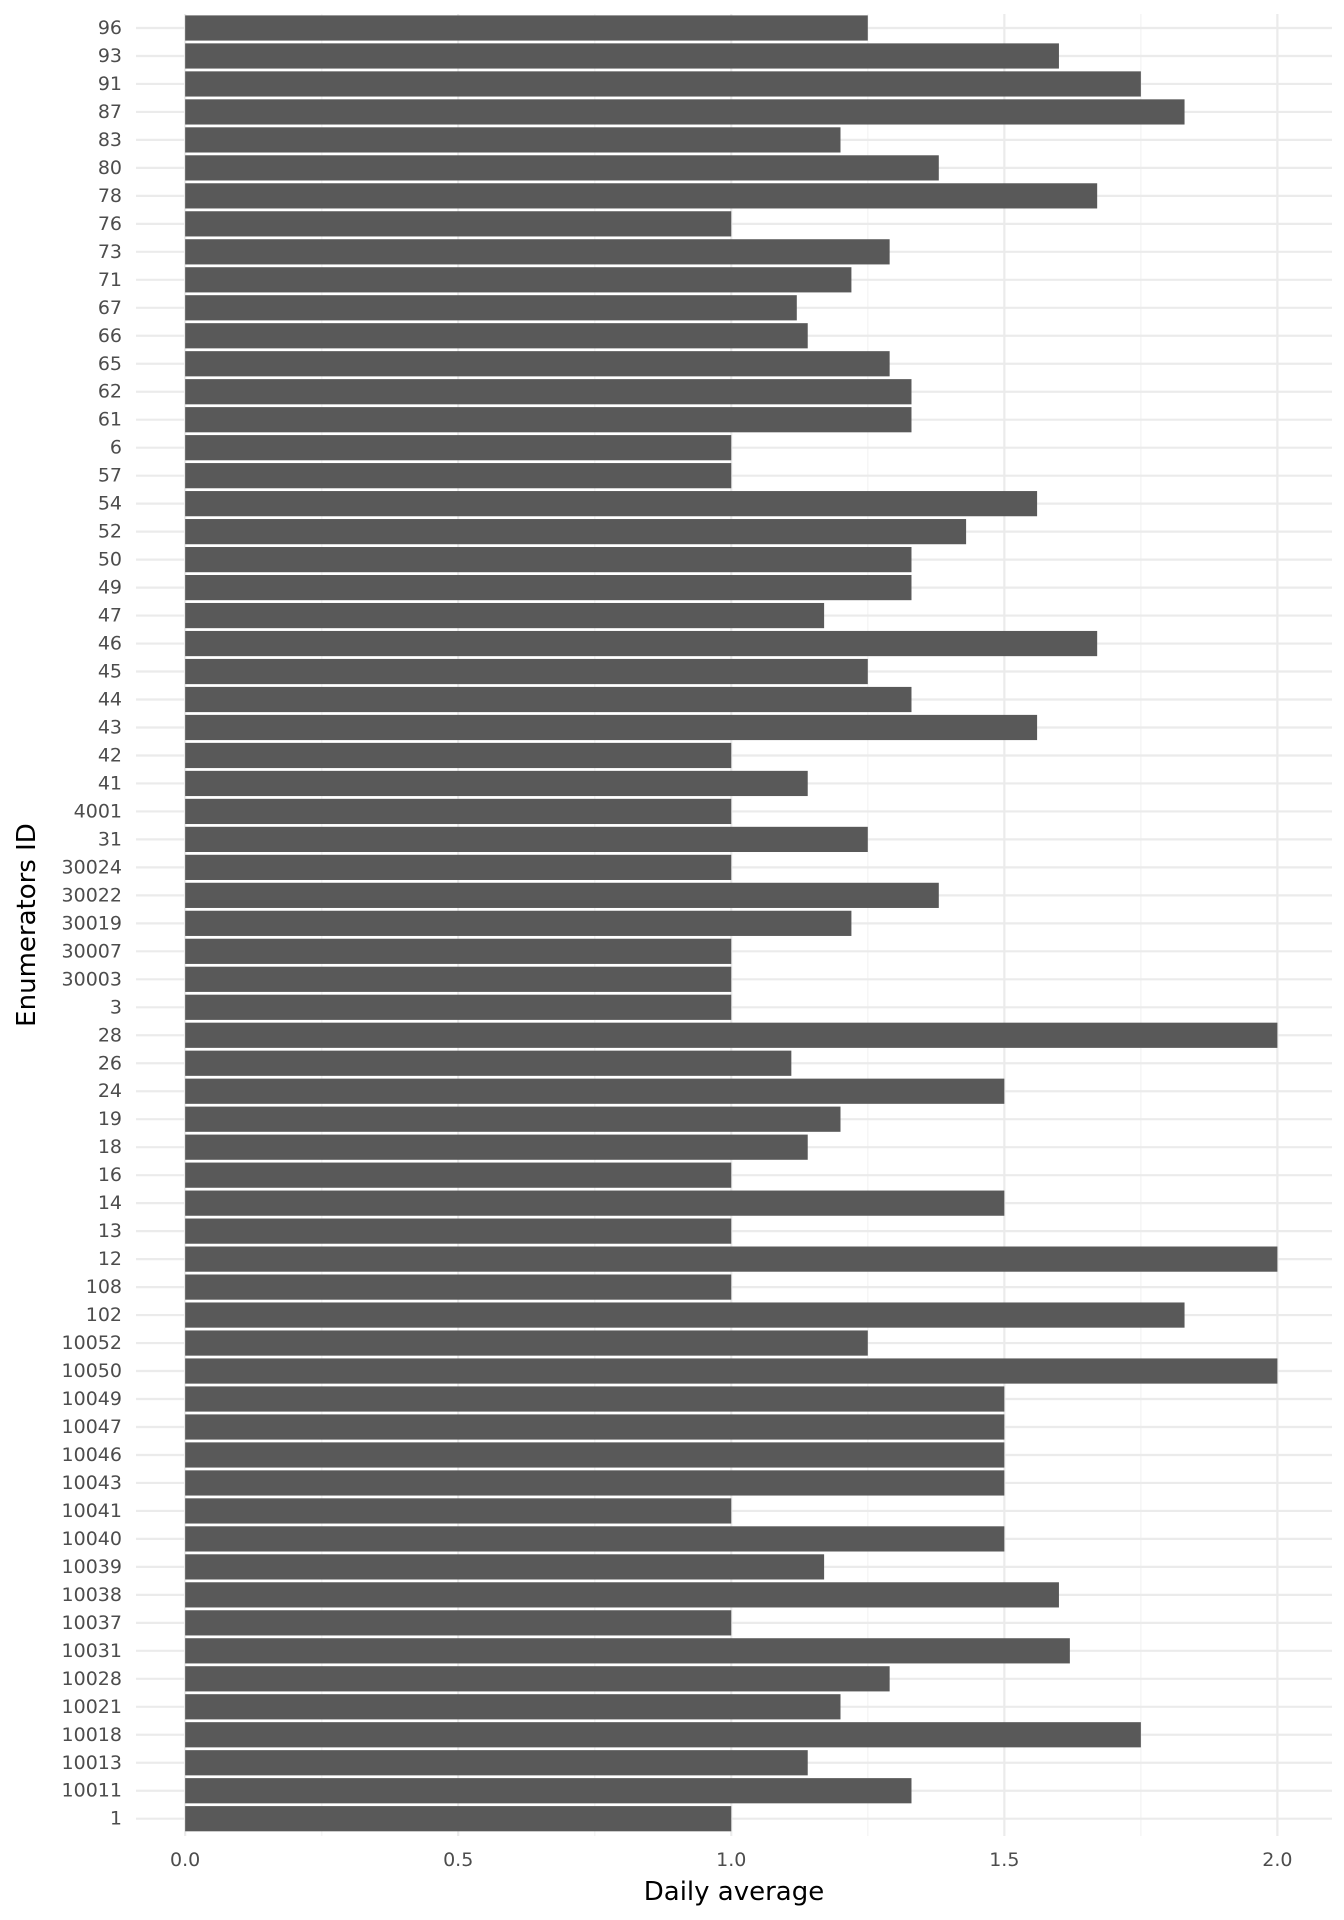 Image resolution: width=1344 pixels, height=1920 pixels. I want to click on y-tick-label: 1, so click(116, 1819).